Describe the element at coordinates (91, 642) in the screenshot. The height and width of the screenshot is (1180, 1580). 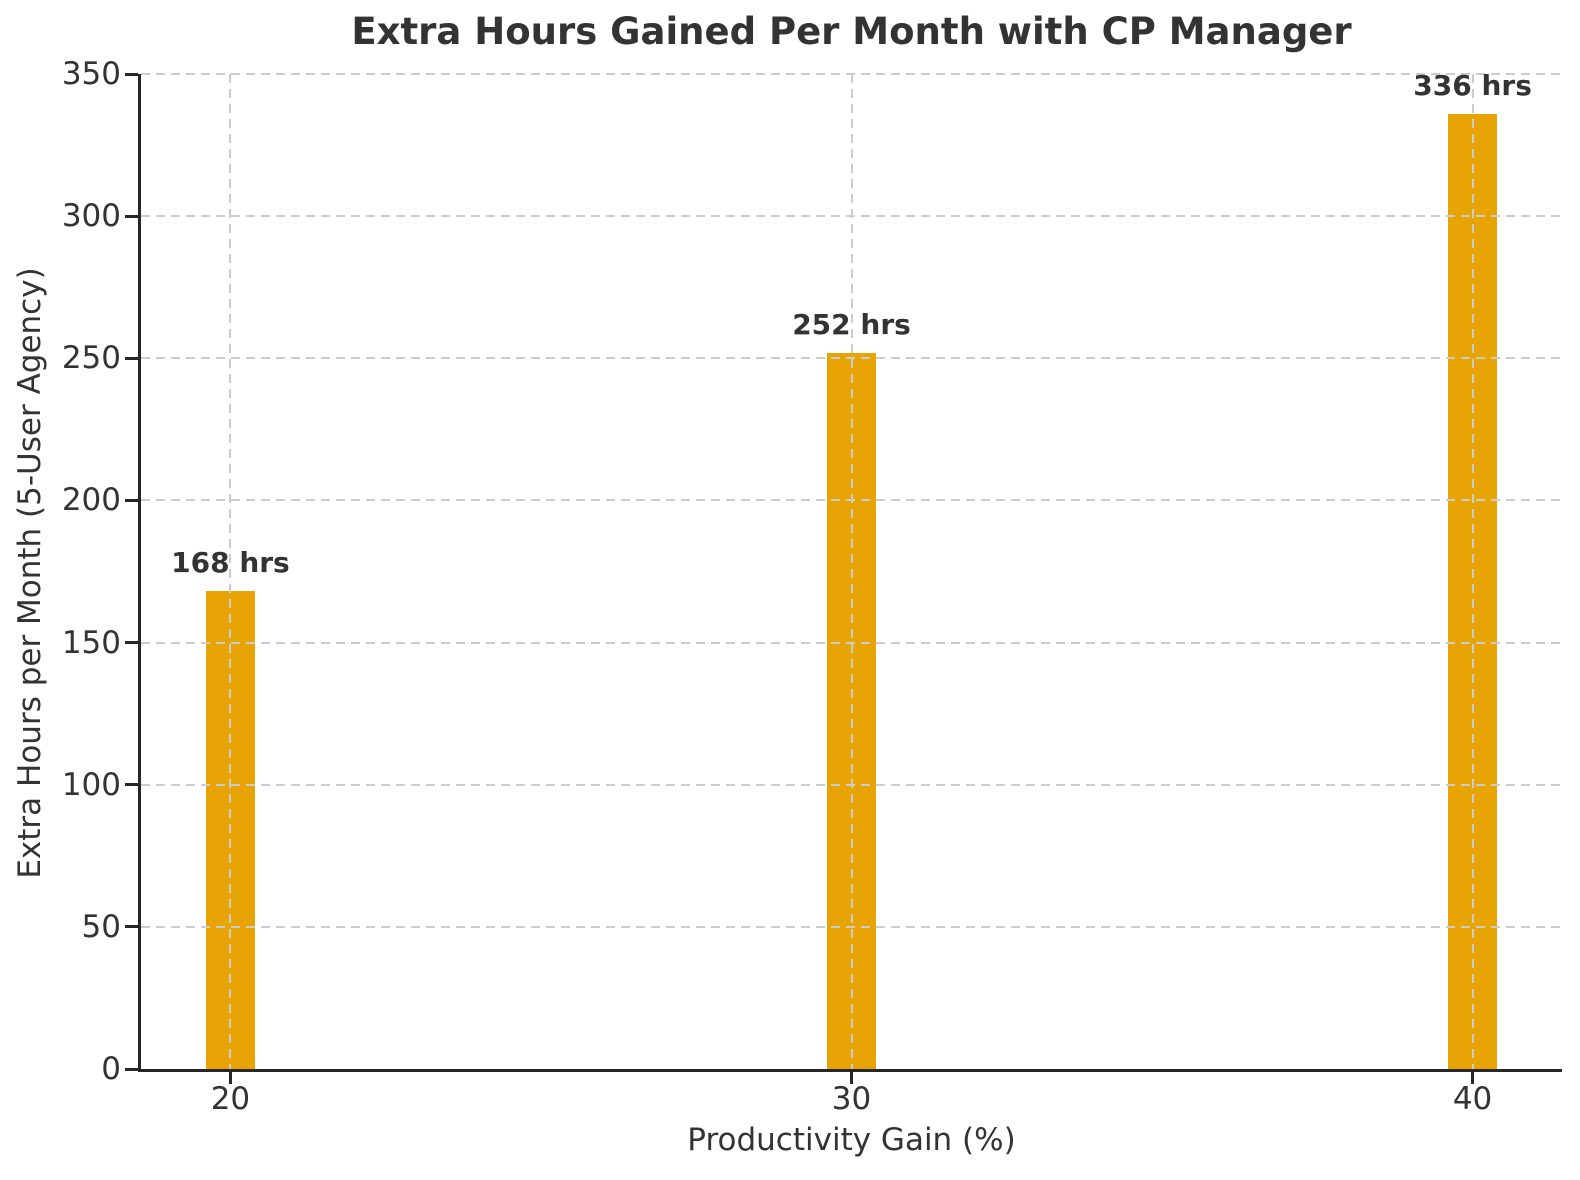
I see `y-tick-label: 150` at that location.